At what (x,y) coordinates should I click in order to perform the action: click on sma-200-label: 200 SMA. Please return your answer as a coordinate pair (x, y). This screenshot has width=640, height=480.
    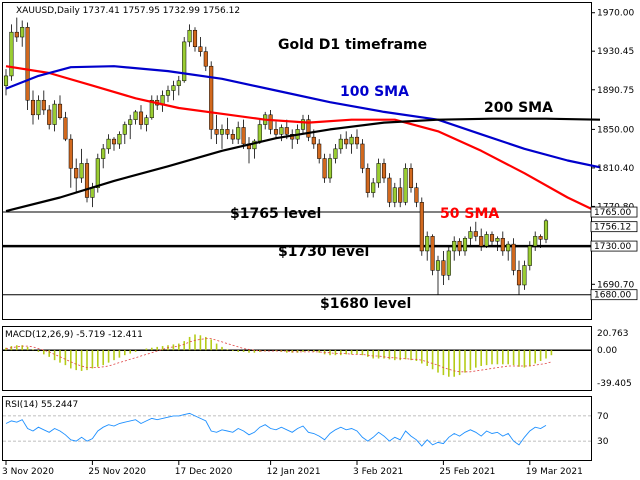
    Looking at the image, I should click on (518, 108).